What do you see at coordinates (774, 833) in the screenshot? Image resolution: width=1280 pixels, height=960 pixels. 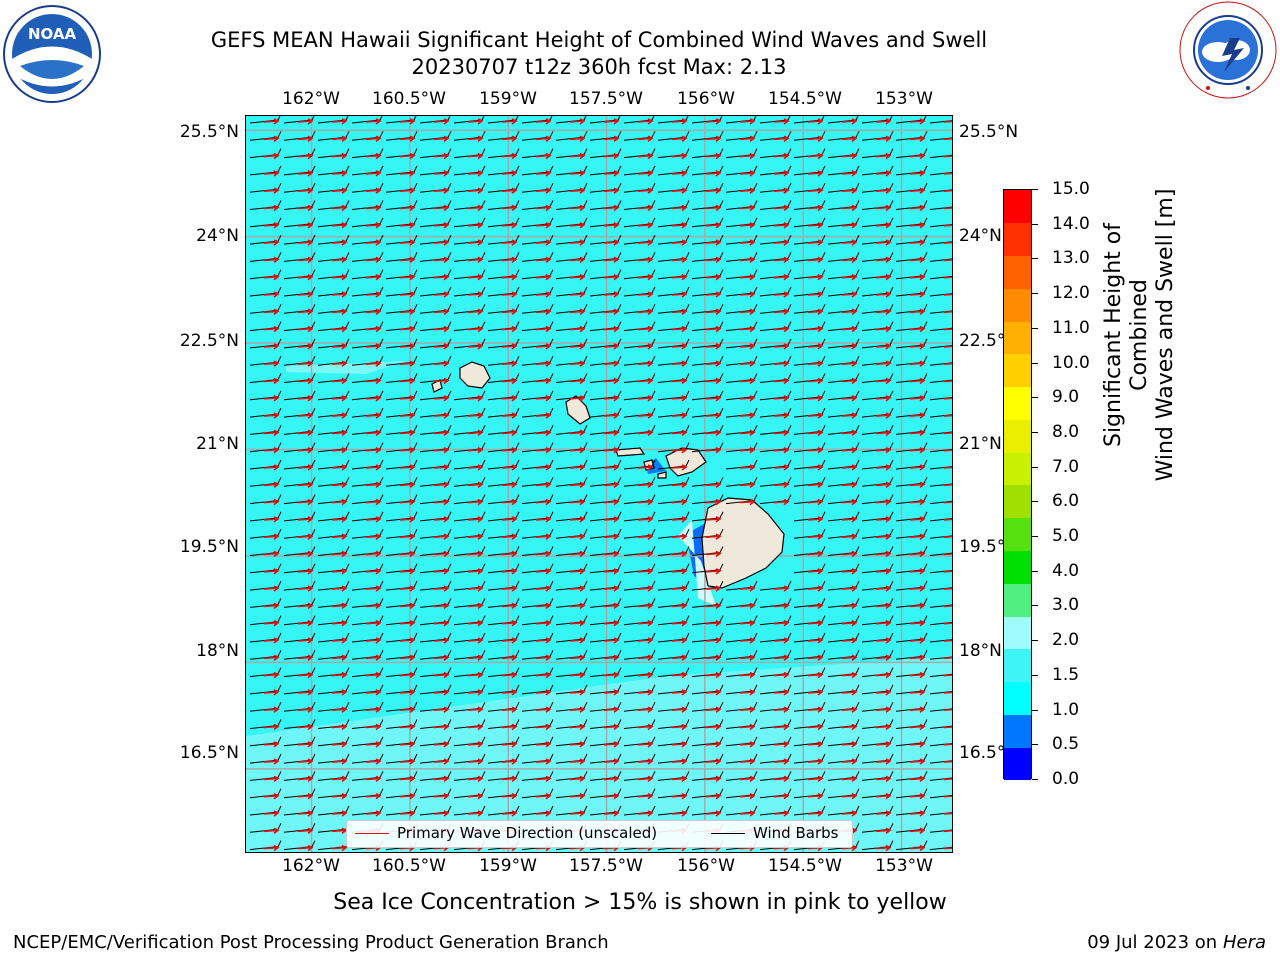 I see `legend-item-wind-barbs: Wind Barbs` at bounding box center [774, 833].